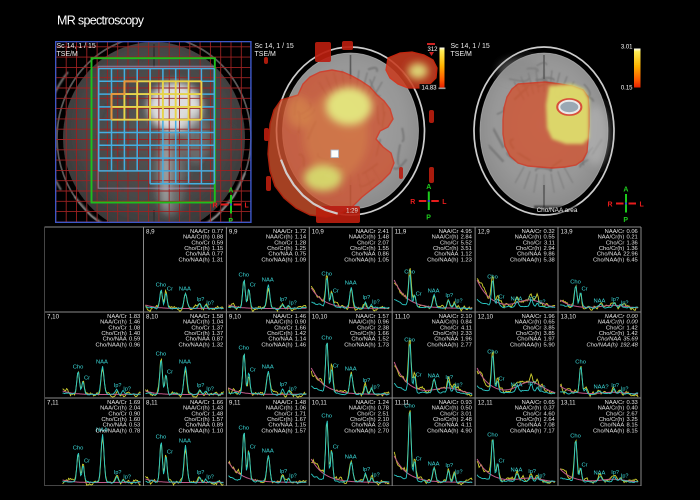  I want to click on svg-text: 0.87, so click(217, 340).